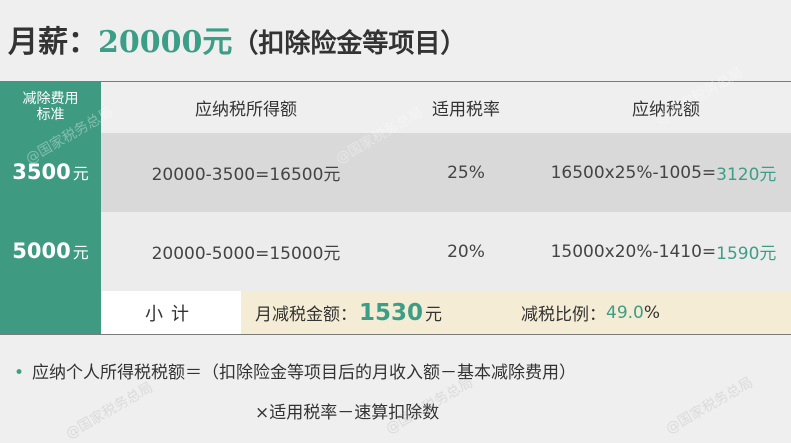 Image resolution: width=791 pixels, height=443 pixels. I want to click on title-unit: 元, so click(217, 42).